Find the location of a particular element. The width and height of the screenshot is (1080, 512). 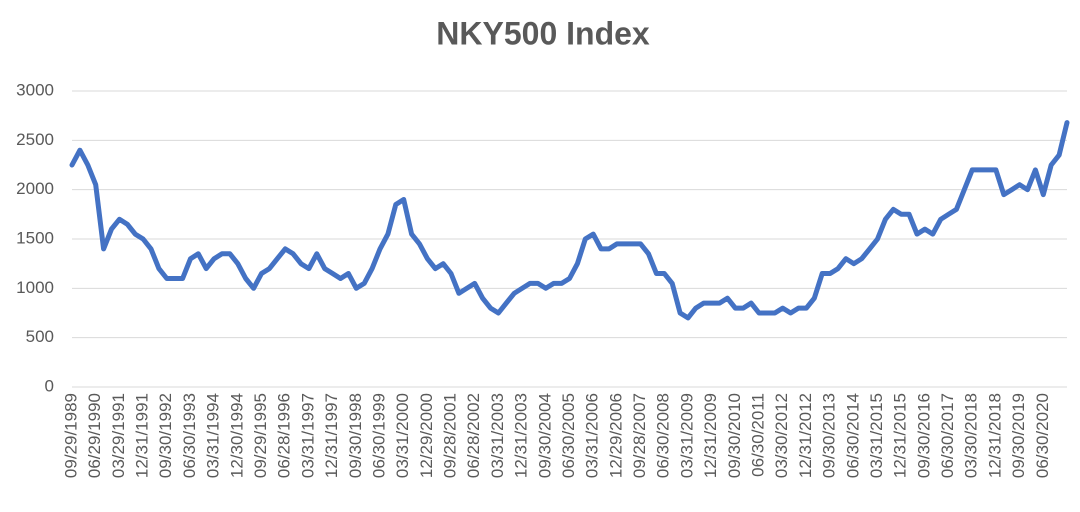

x-tick-label: 09/30/2004 is located at coordinates (544, 435).